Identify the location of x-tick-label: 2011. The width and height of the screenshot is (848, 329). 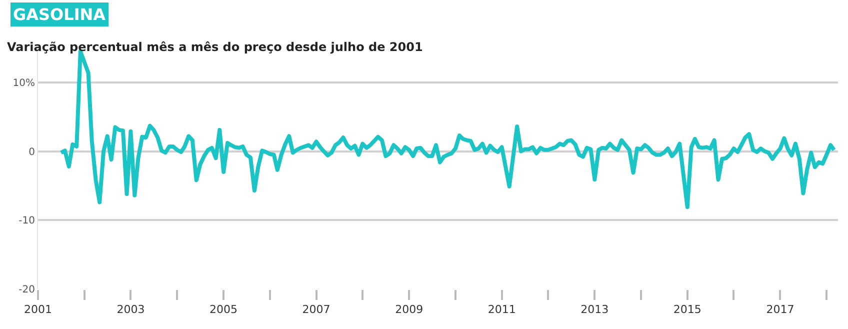
(502, 309).